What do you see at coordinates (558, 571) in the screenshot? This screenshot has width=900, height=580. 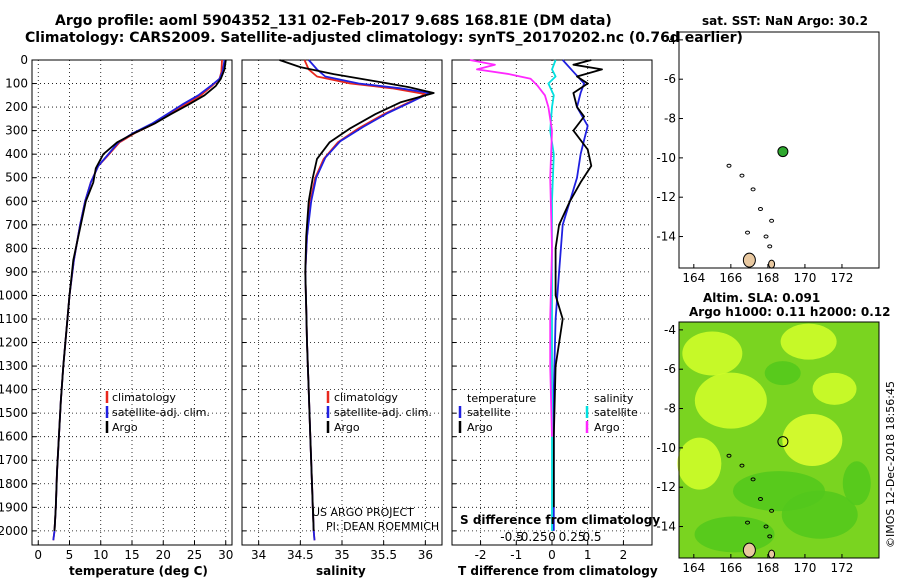 I see `difference-xlabel: T difference from climatology` at bounding box center [558, 571].